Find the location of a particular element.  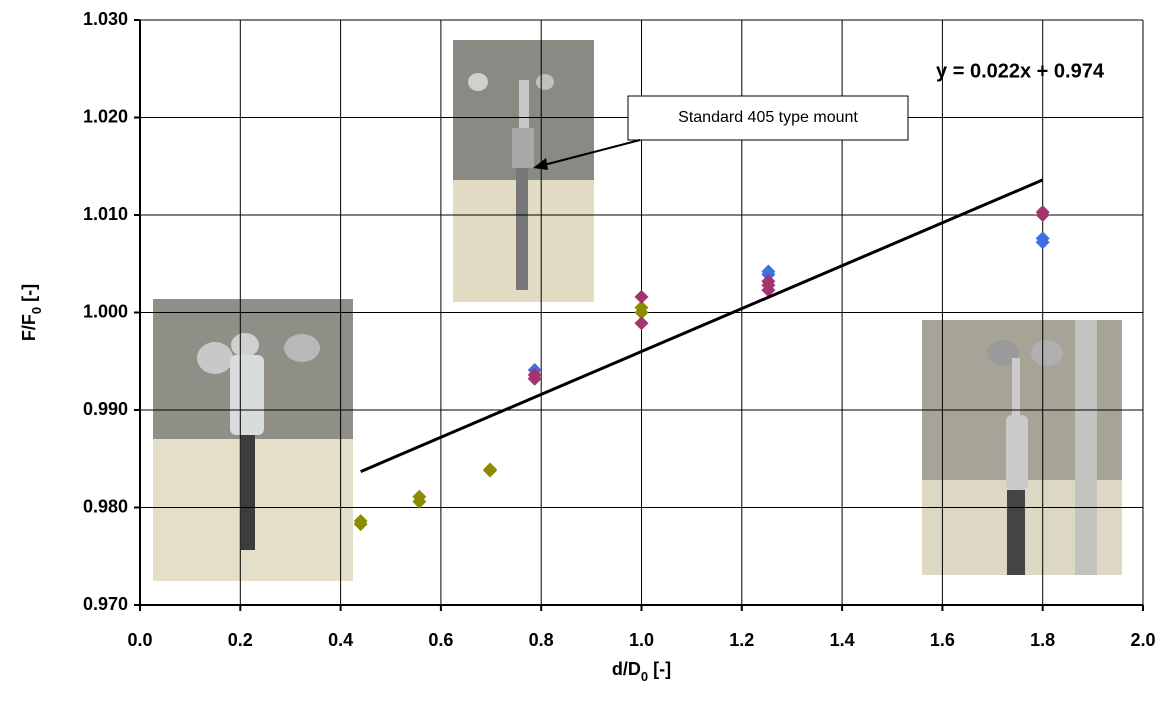

x-tick-label: 1.6 is located at coordinates (942, 640).